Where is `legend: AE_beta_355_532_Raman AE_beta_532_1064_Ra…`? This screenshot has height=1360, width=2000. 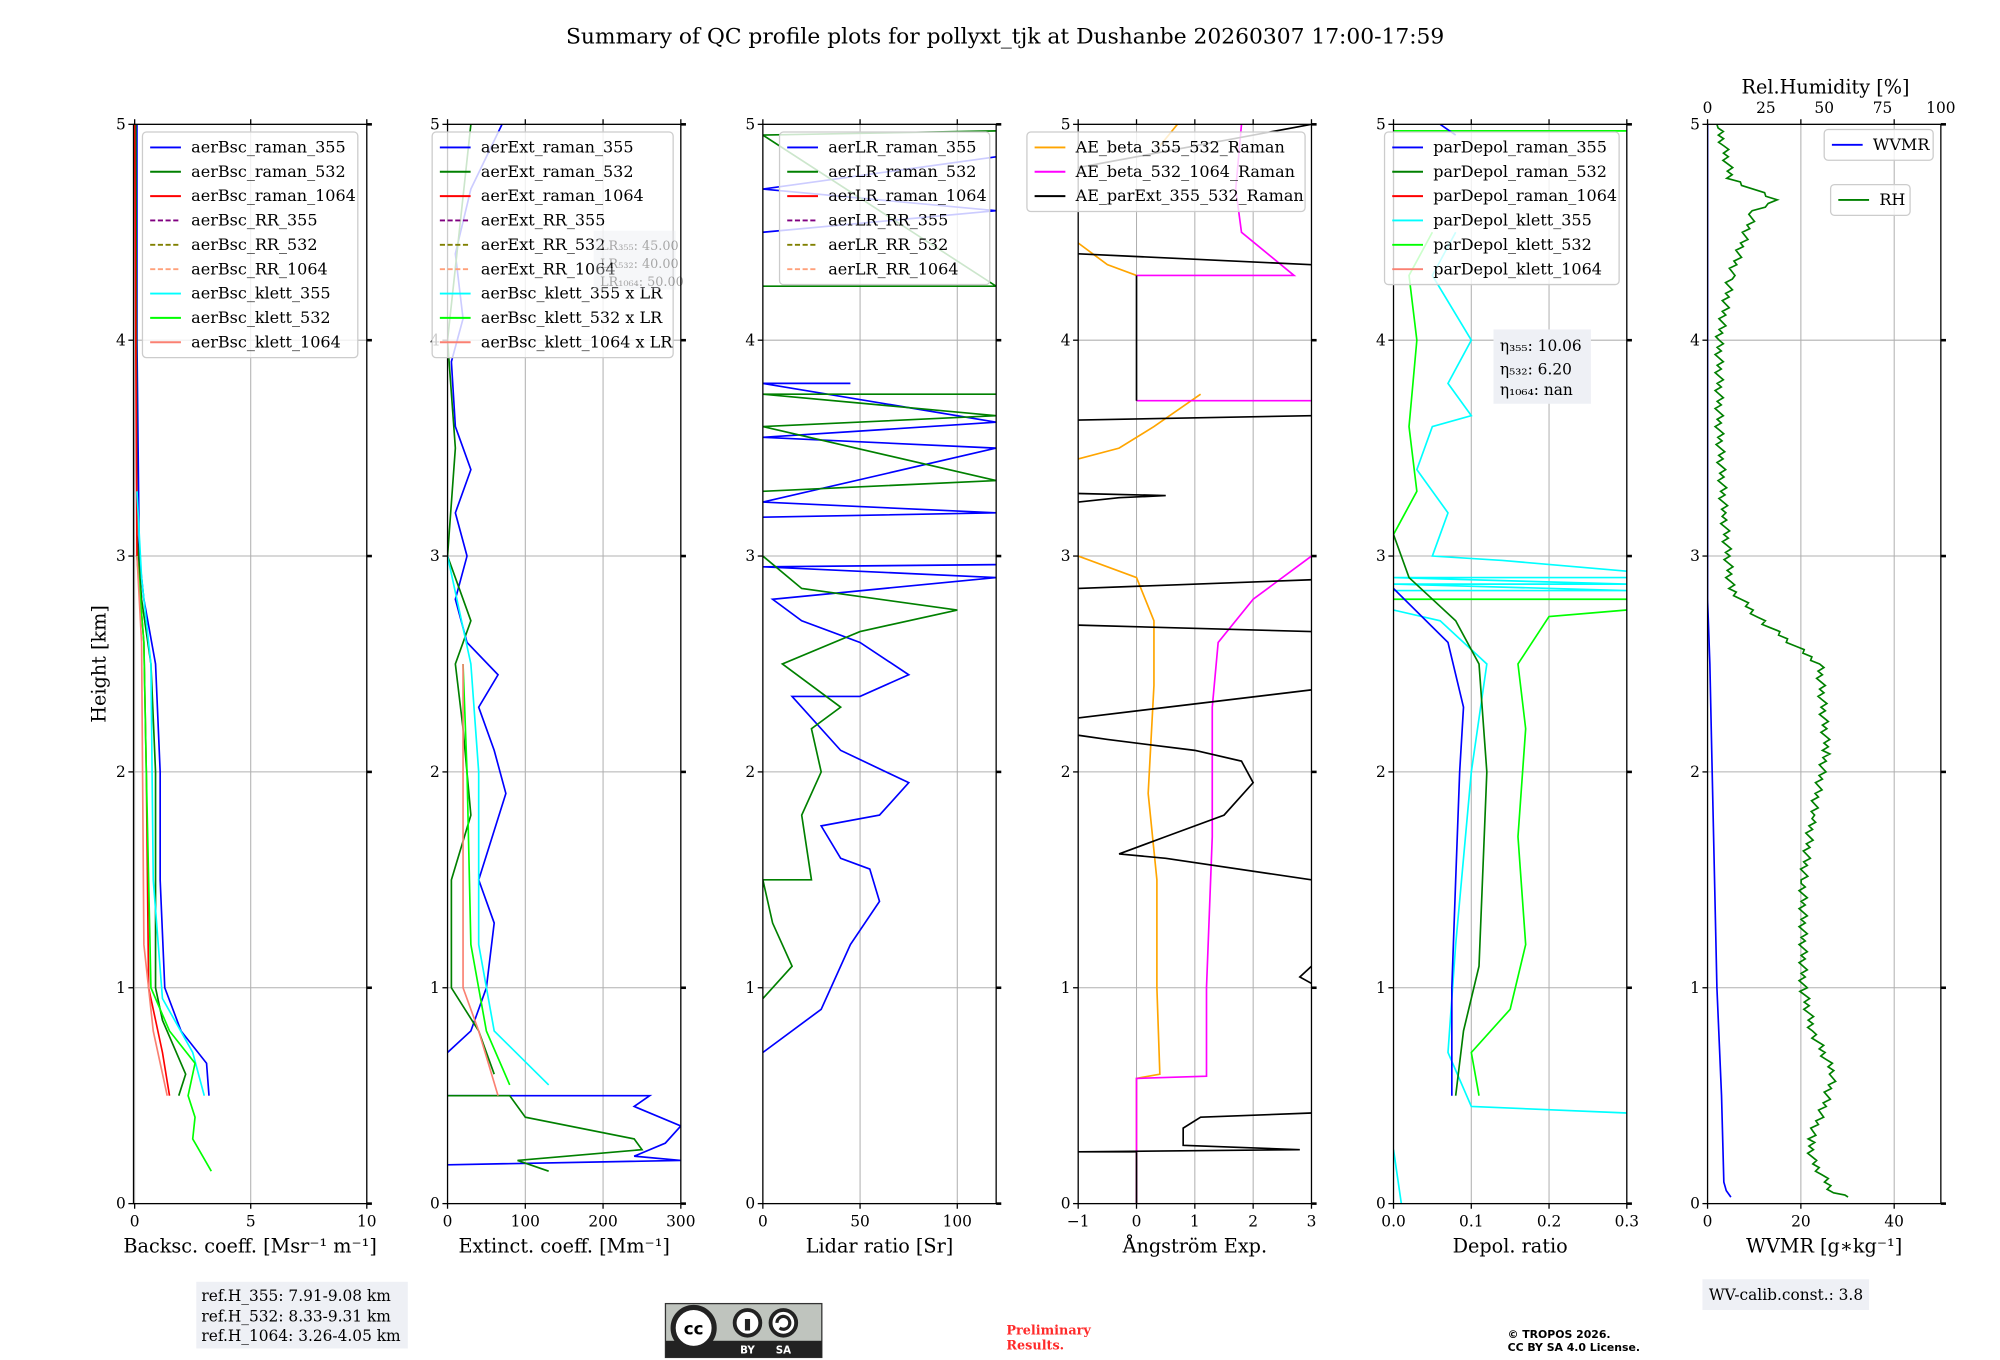 legend: AE_beta_355_532_Raman AE_beta_532_1064_Ra… is located at coordinates (1166, 172).